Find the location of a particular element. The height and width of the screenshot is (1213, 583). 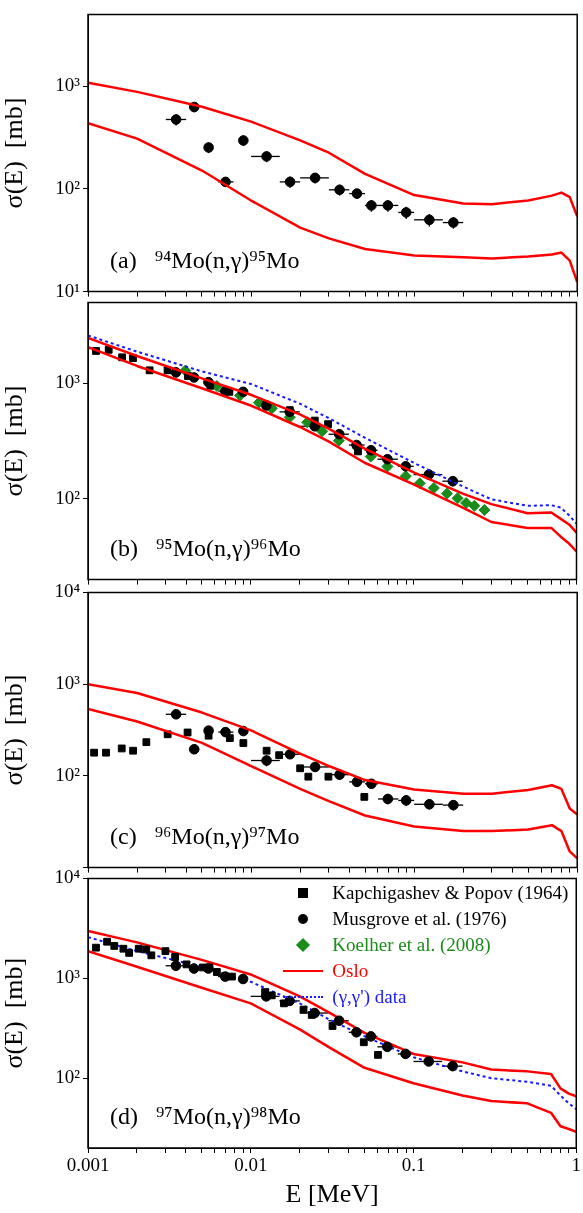

y-tick-label: 10¹ is located at coordinates (68, 290).